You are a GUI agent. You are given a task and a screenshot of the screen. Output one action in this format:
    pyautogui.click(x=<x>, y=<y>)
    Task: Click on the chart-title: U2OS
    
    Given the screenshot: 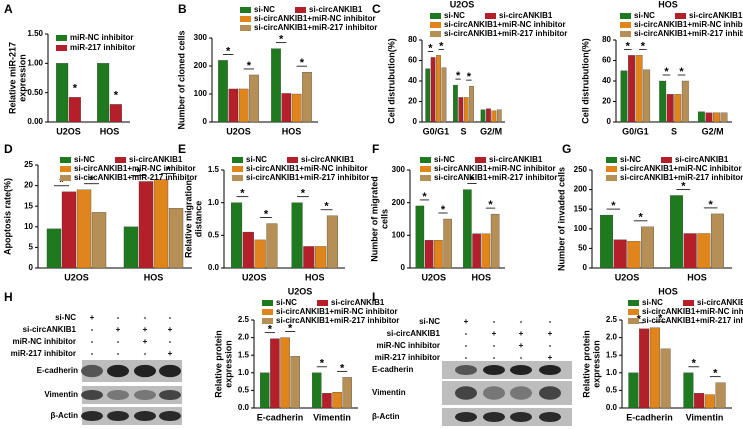 What is the action you would take?
    pyautogui.click(x=300, y=291)
    